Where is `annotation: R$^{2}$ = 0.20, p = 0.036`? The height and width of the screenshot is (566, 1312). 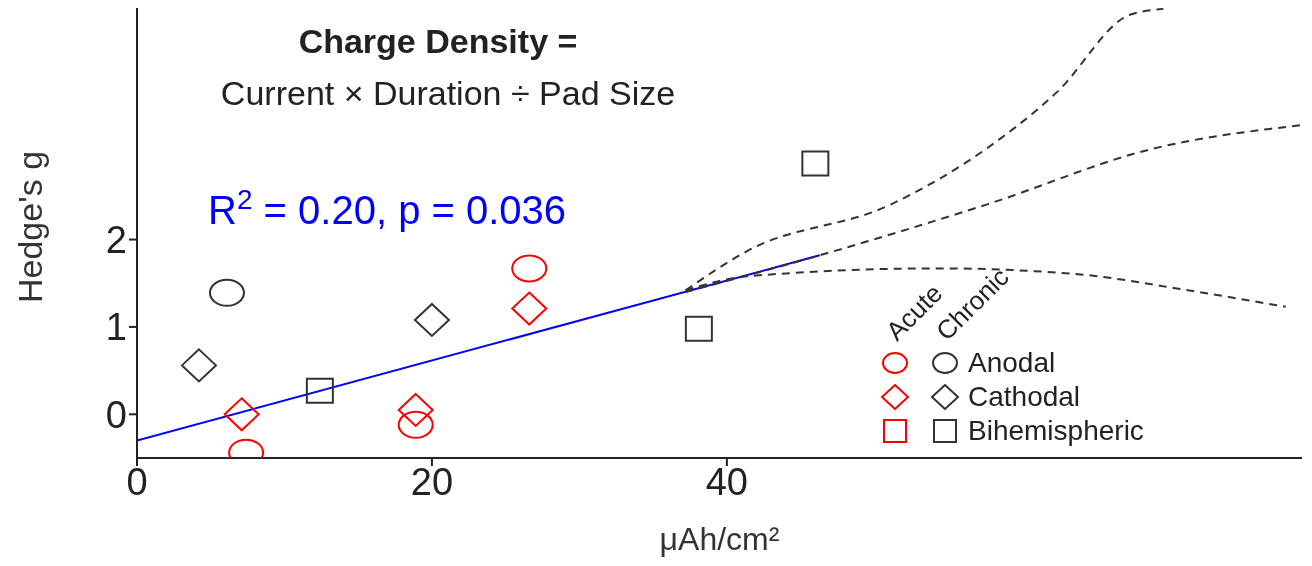 annotation: R$^{2}$ = 0.20, p = 0.036 is located at coordinates (387, 207).